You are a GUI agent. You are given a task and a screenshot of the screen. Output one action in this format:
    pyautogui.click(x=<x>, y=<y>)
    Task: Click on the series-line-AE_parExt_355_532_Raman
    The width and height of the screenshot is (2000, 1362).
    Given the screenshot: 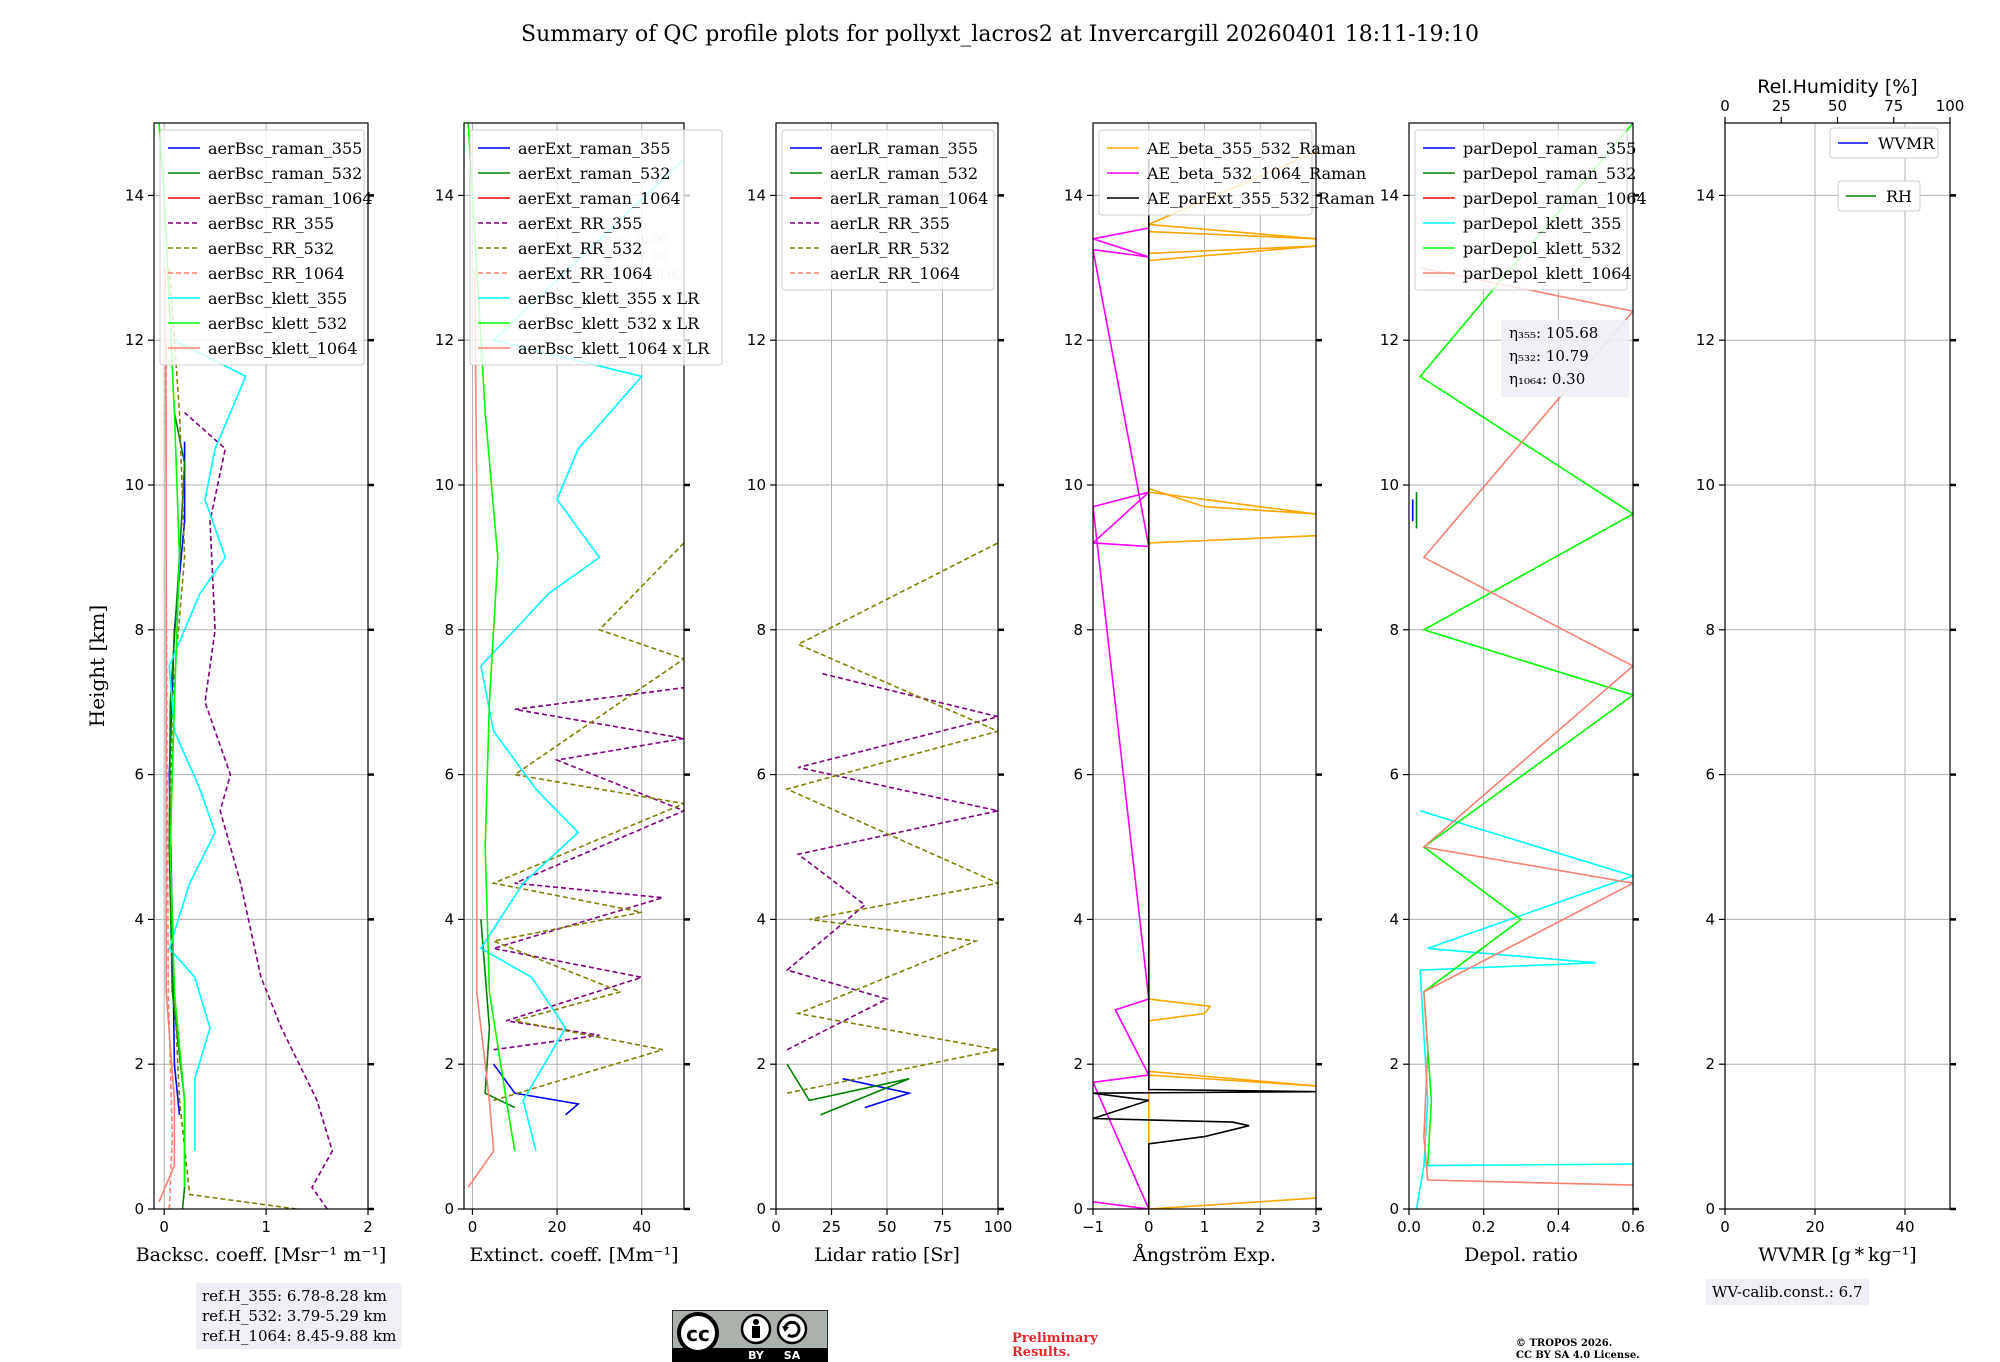 What is the action you would take?
    pyautogui.click(x=1204, y=684)
    